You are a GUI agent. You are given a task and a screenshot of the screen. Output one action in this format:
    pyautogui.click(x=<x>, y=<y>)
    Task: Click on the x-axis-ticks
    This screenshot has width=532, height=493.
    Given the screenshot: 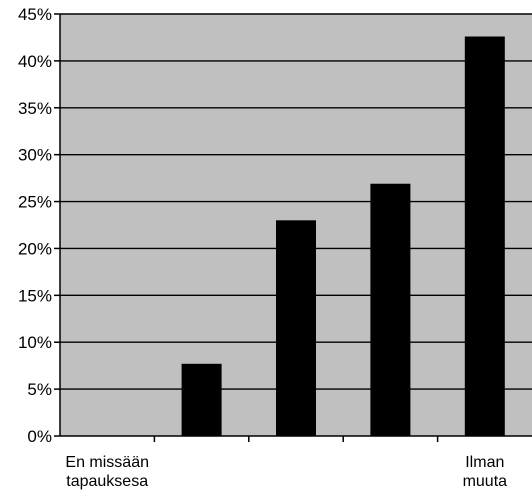 What is the action you would take?
    pyautogui.click(x=296, y=439)
    